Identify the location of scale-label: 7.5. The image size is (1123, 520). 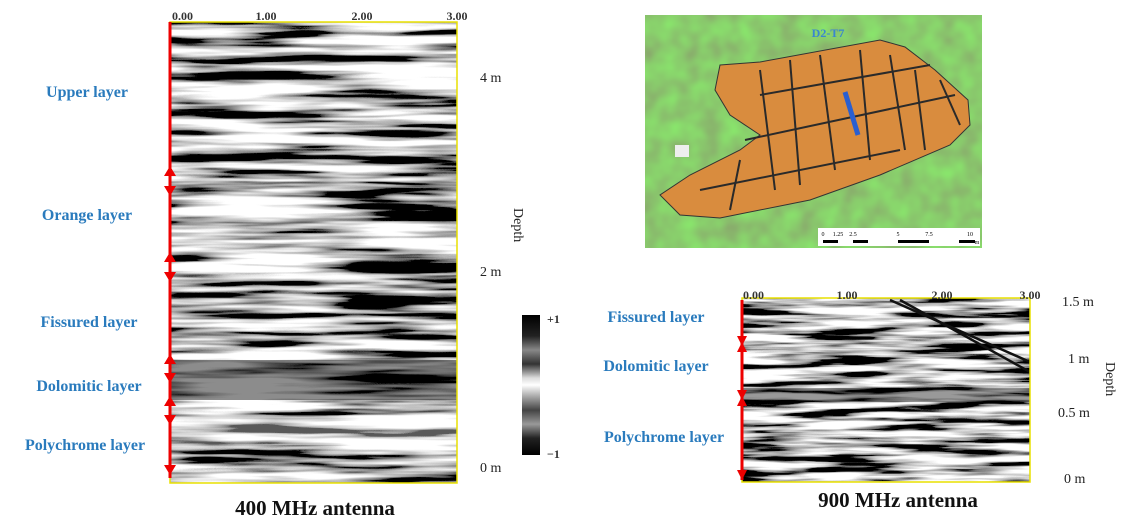
(929, 235).